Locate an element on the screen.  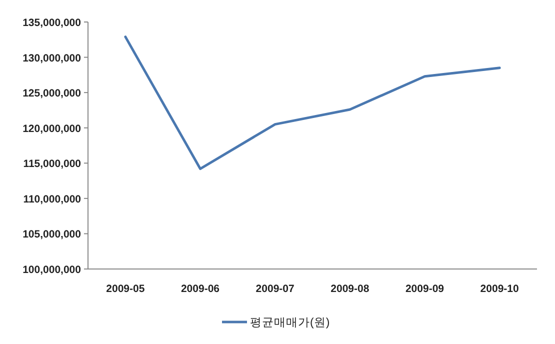
x-tick-label: 2009-09 is located at coordinates (424, 289).